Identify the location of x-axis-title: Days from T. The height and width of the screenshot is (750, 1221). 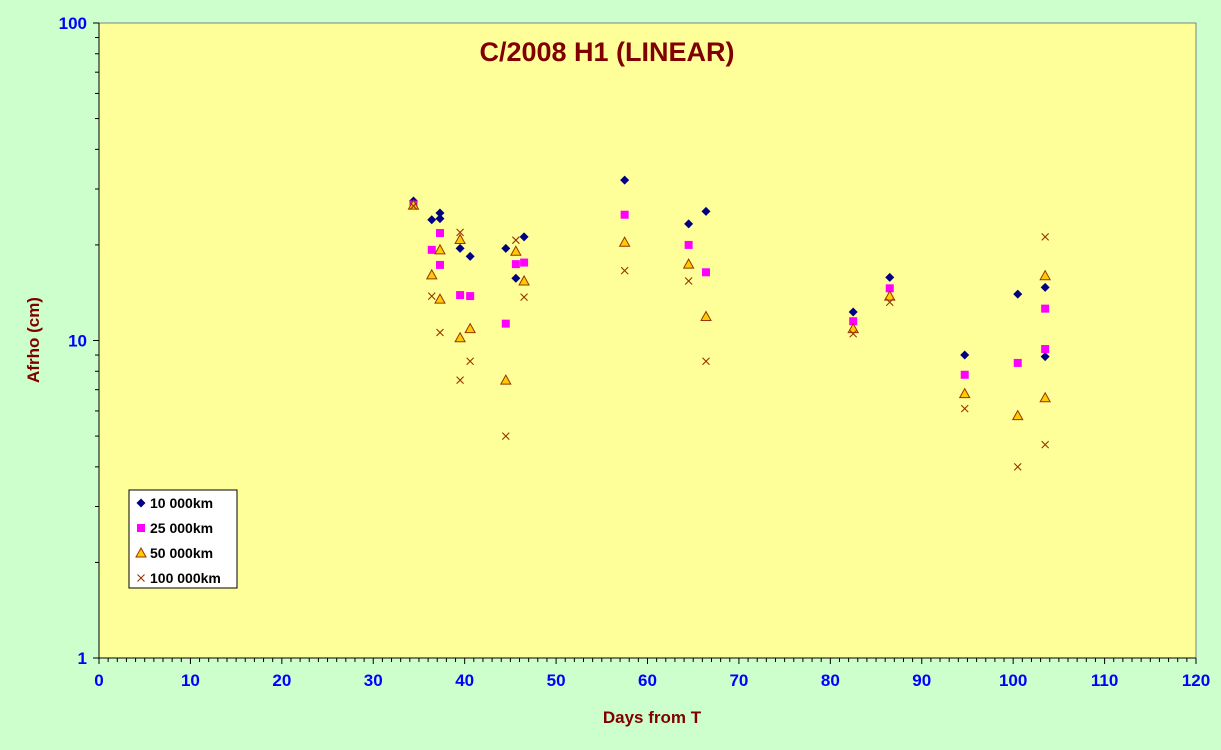
(652, 717).